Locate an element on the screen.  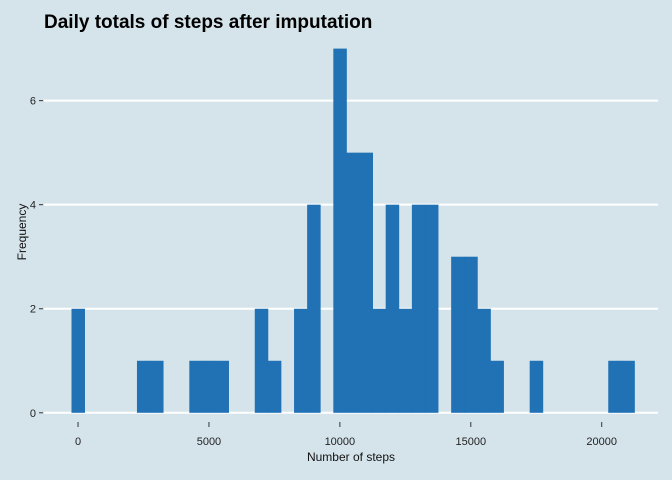
x-tick-label: 20000 is located at coordinates (601, 442).